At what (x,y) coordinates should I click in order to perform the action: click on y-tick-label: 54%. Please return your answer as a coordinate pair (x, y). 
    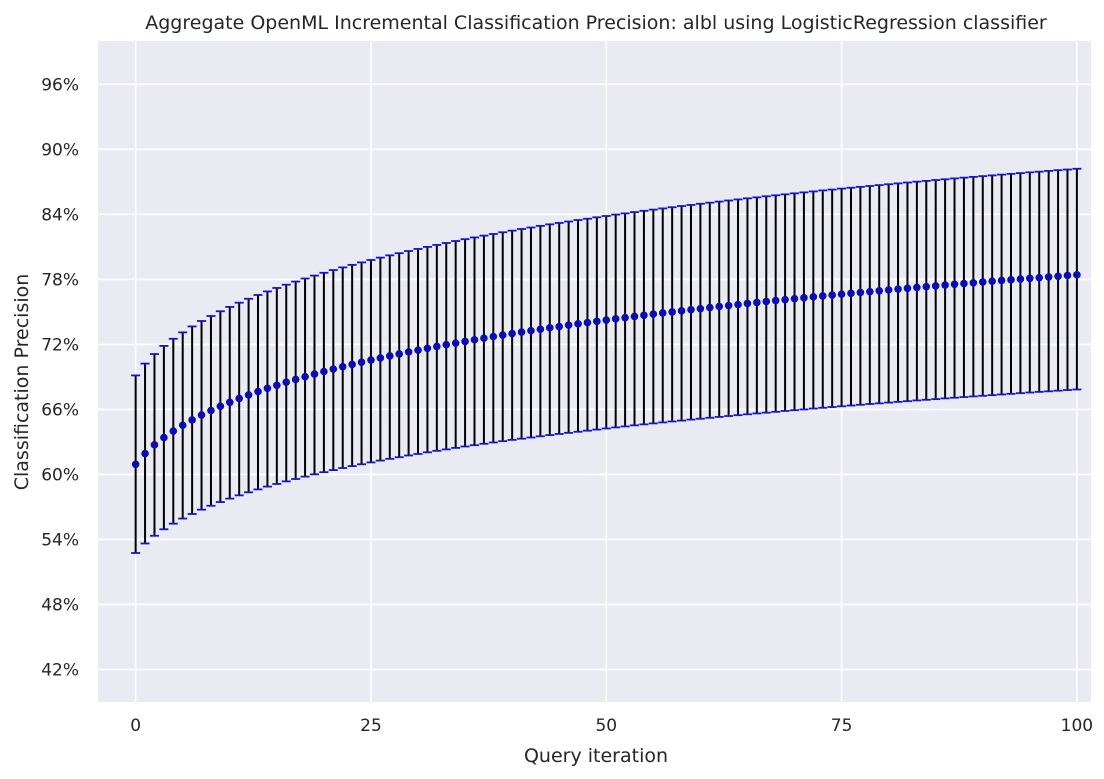
    Looking at the image, I should click on (60, 540).